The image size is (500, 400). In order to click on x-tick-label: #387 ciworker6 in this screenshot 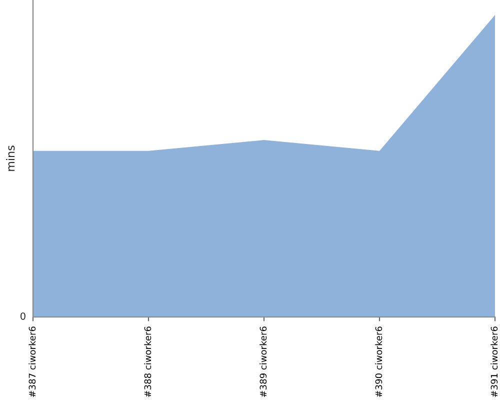, I will do `click(32, 361)`.